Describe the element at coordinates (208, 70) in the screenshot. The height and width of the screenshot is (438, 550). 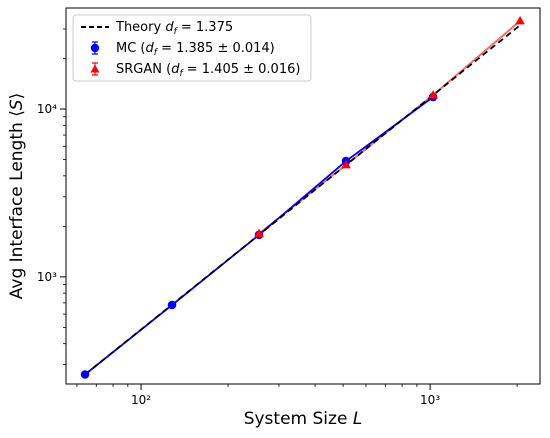
I see `legend-srgan-label: SRGAN (df = 1.405 ± 0.016)` at that location.